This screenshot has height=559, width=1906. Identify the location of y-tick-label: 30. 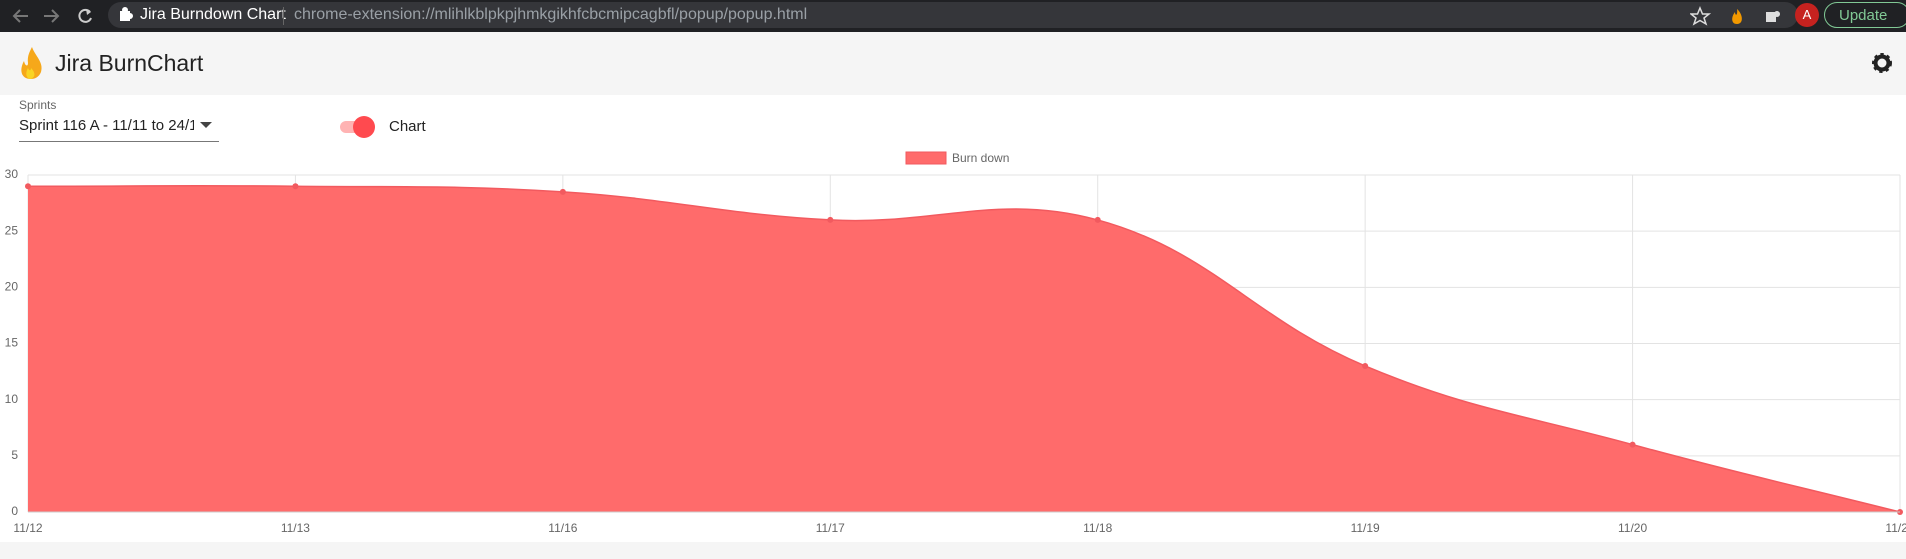
(12, 174).